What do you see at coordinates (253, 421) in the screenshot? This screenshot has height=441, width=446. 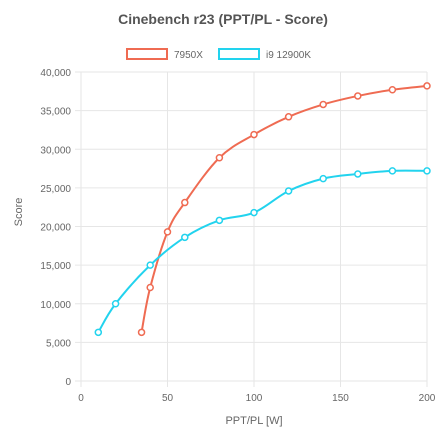 I see `x-axis-label: PPT/PL [W]` at bounding box center [253, 421].